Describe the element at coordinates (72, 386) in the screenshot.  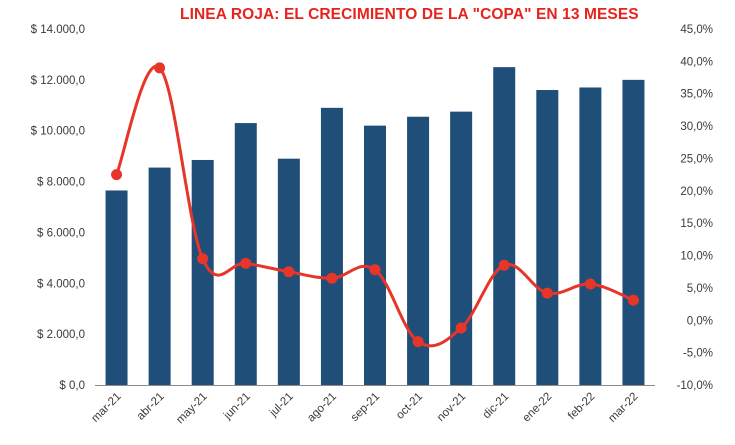
I see `y-left-tick-label: $ 0,0` at that location.